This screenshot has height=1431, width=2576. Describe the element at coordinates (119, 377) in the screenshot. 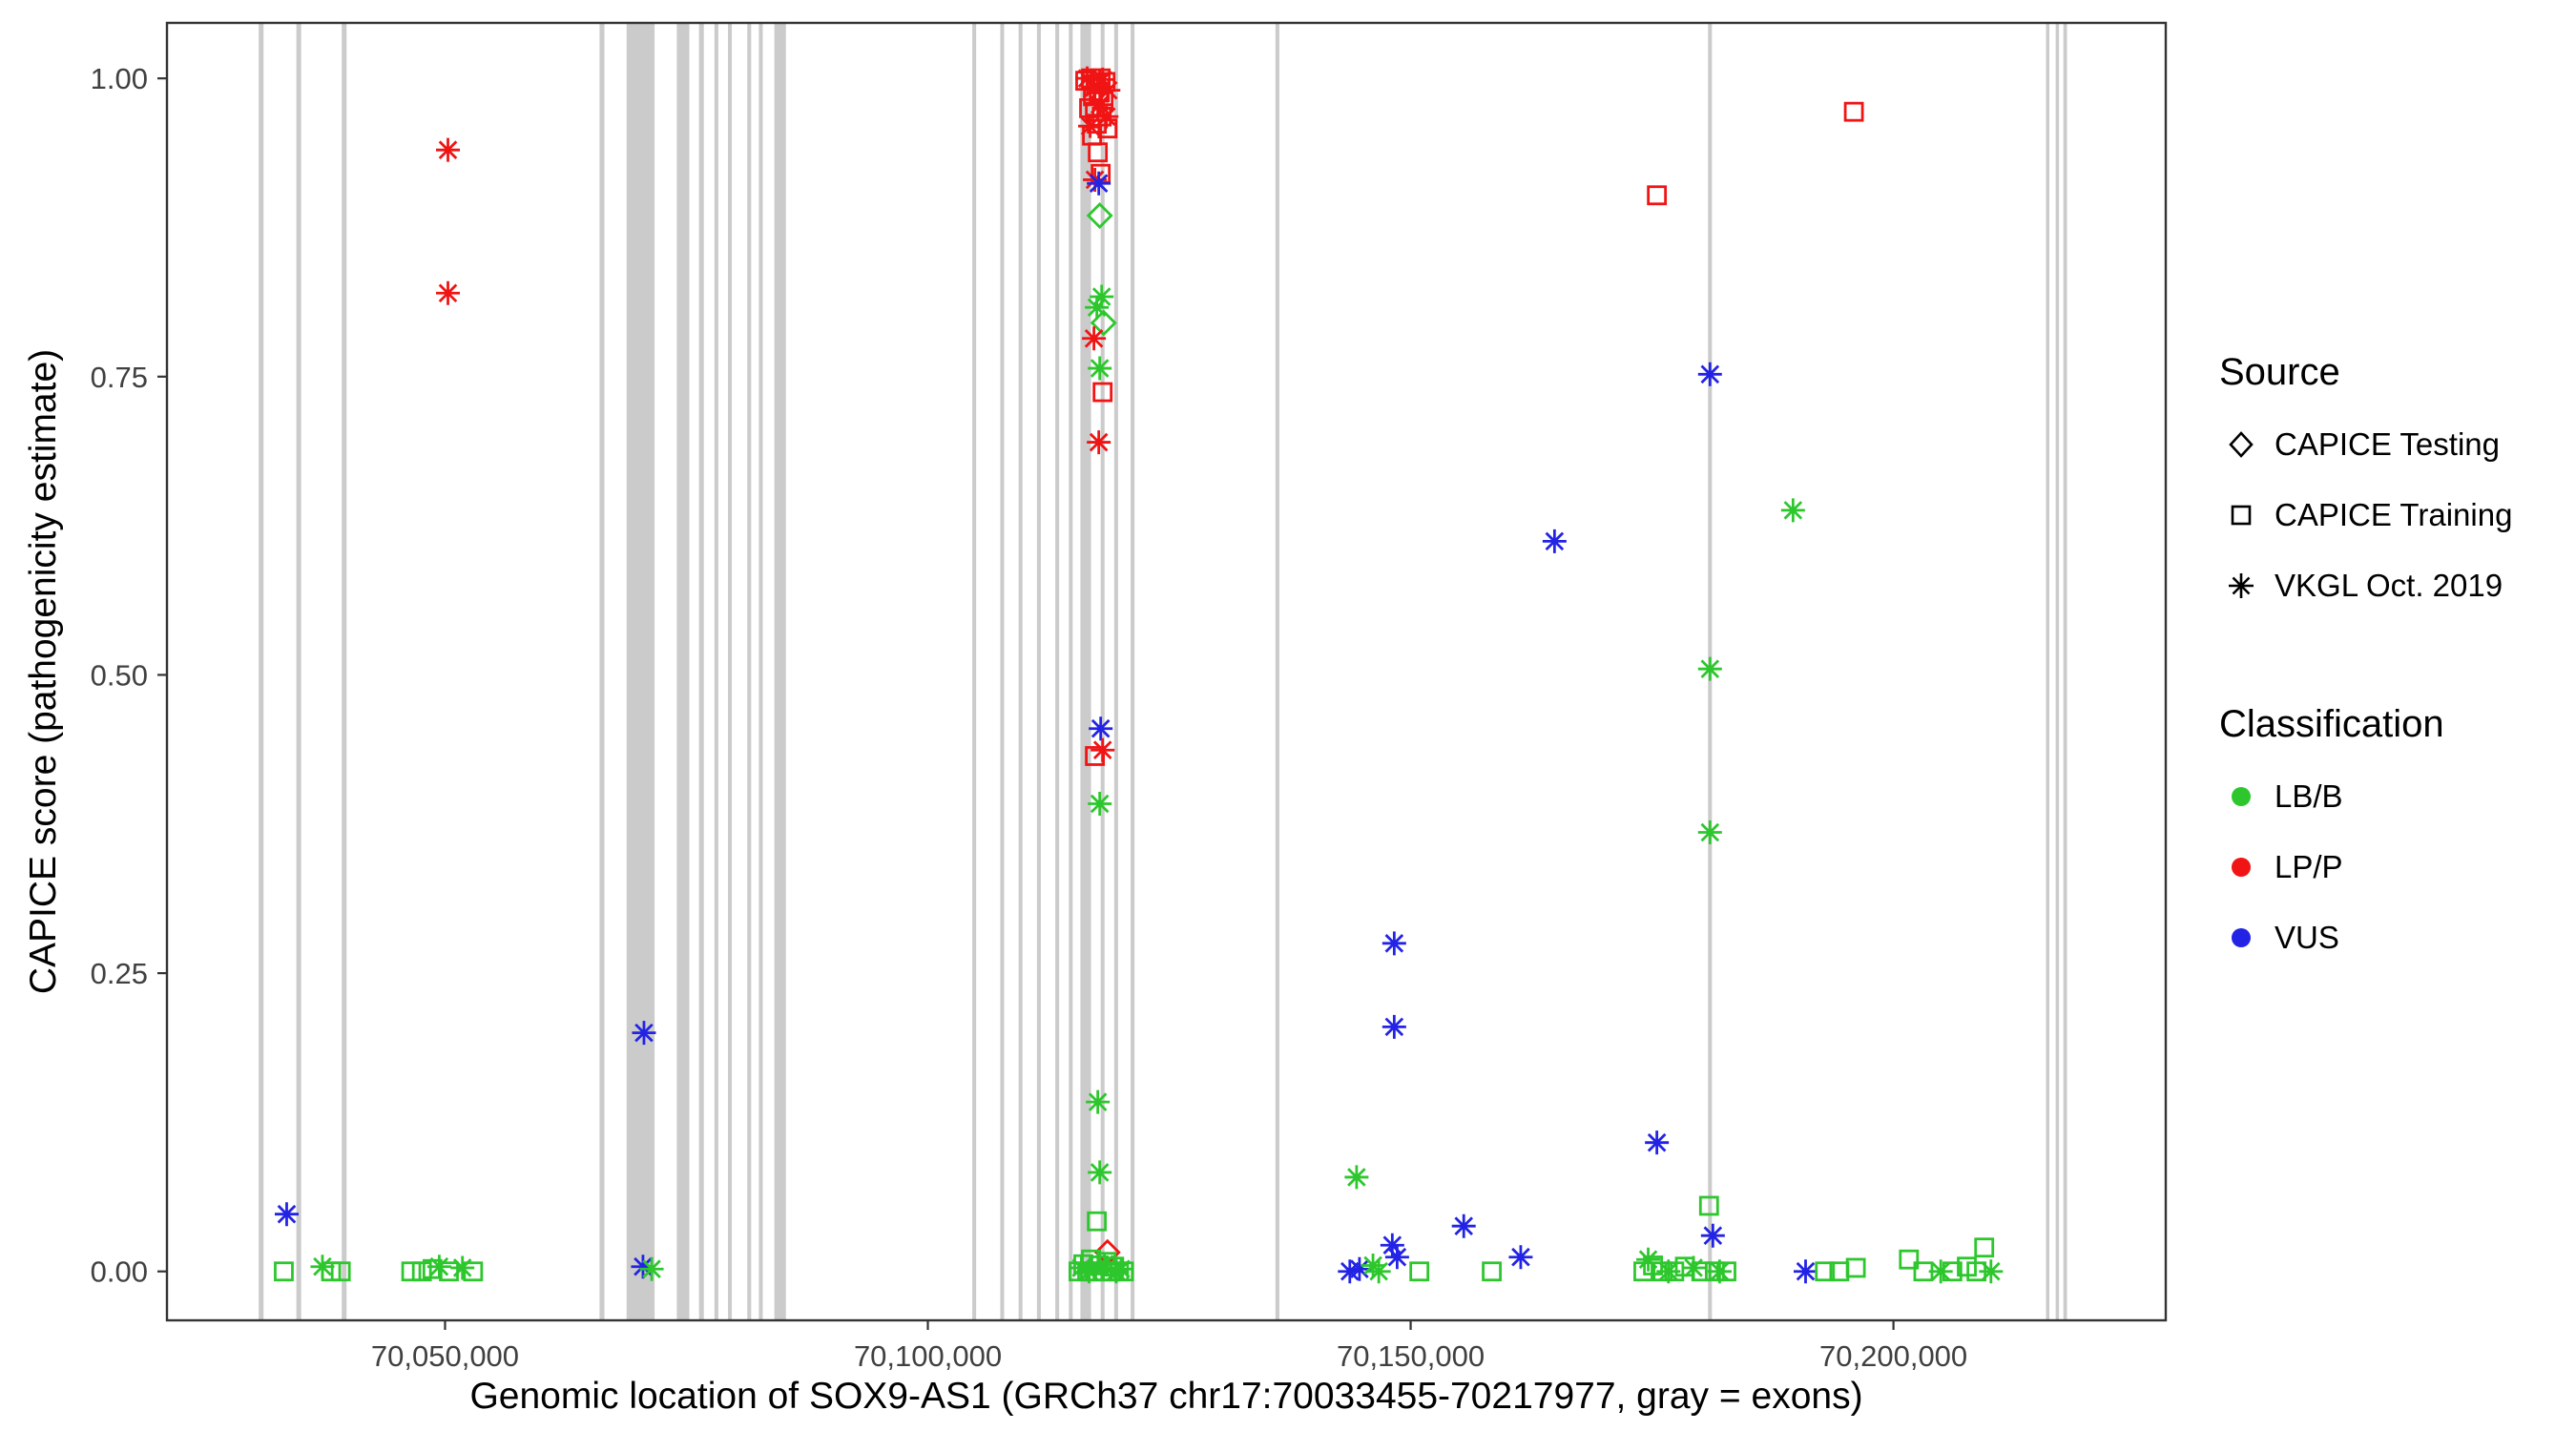

I see `y-tick-label: 0.75` at that location.